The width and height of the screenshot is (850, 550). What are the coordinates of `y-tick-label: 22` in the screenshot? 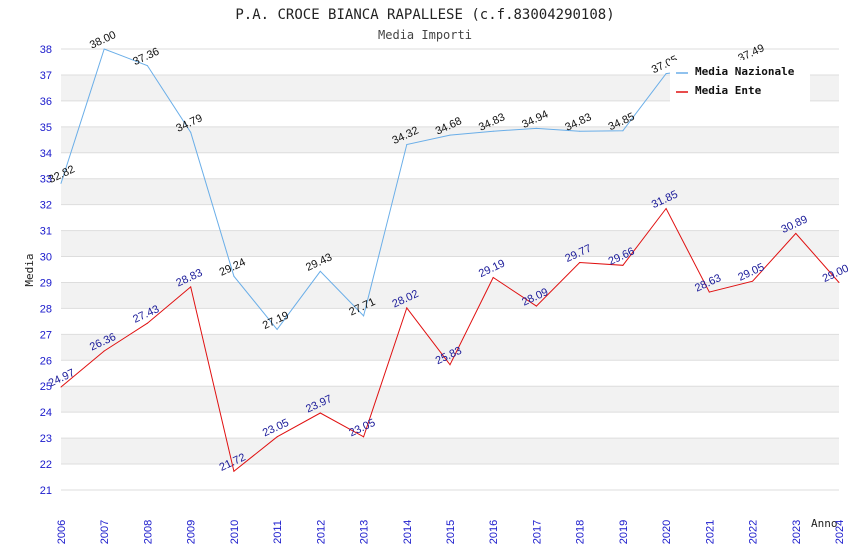 It's located at (46, 465).